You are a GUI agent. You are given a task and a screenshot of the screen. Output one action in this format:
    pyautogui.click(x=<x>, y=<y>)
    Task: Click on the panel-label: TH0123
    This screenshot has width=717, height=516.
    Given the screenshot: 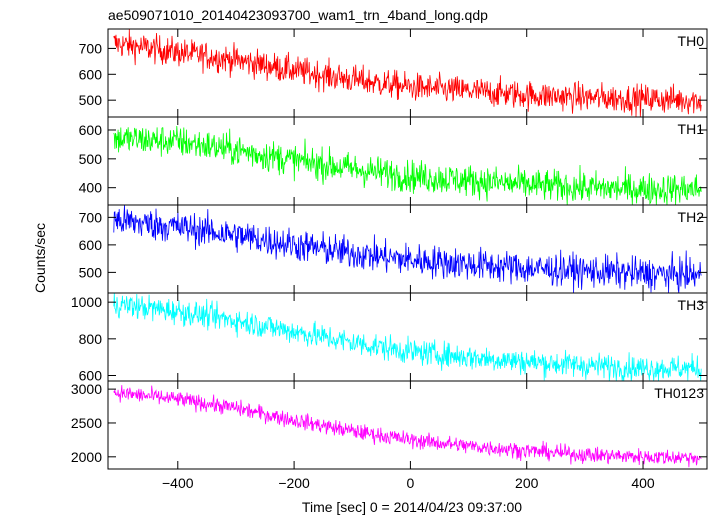 What is the action you would take?
    pyautogui.click(x=679, y=393)
    